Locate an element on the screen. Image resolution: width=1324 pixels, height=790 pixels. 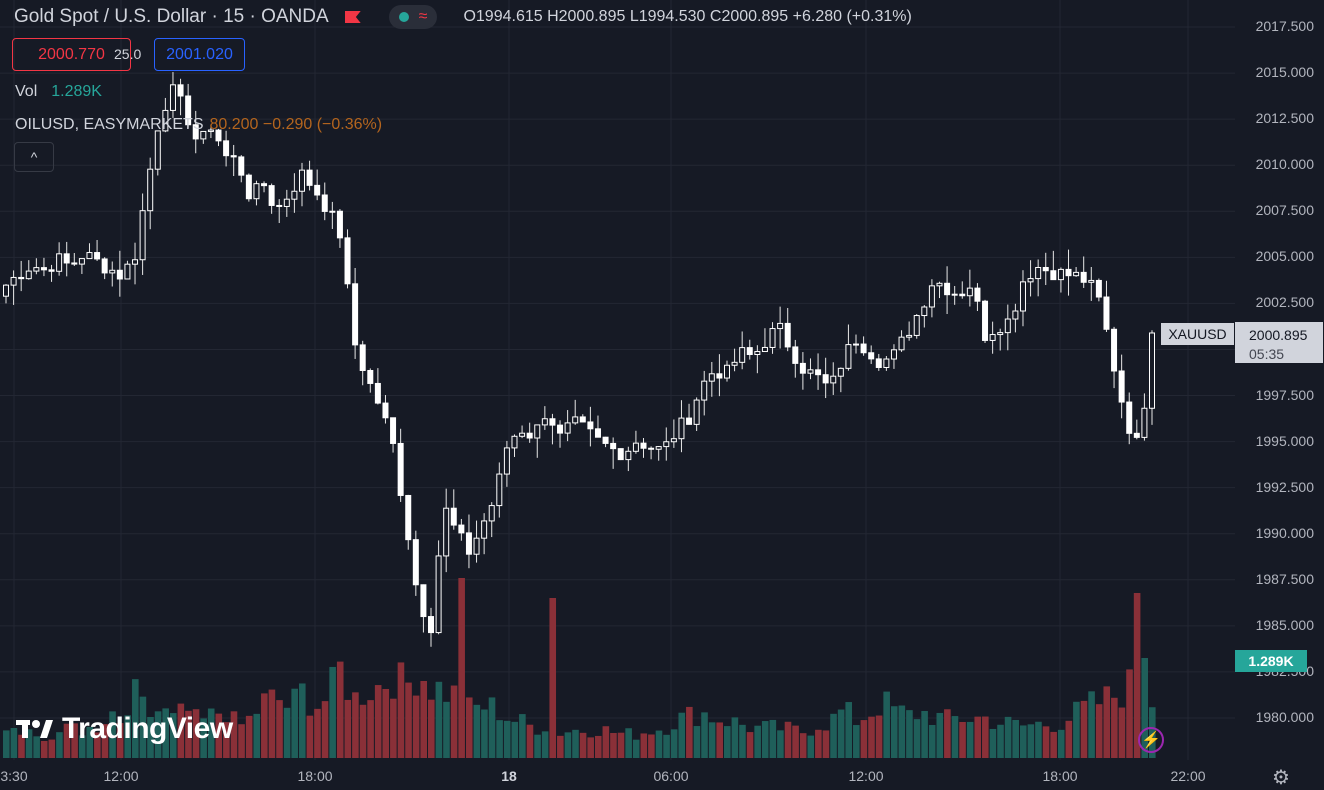
sell-price: 2000.770 is located at coordinates (71, 54).